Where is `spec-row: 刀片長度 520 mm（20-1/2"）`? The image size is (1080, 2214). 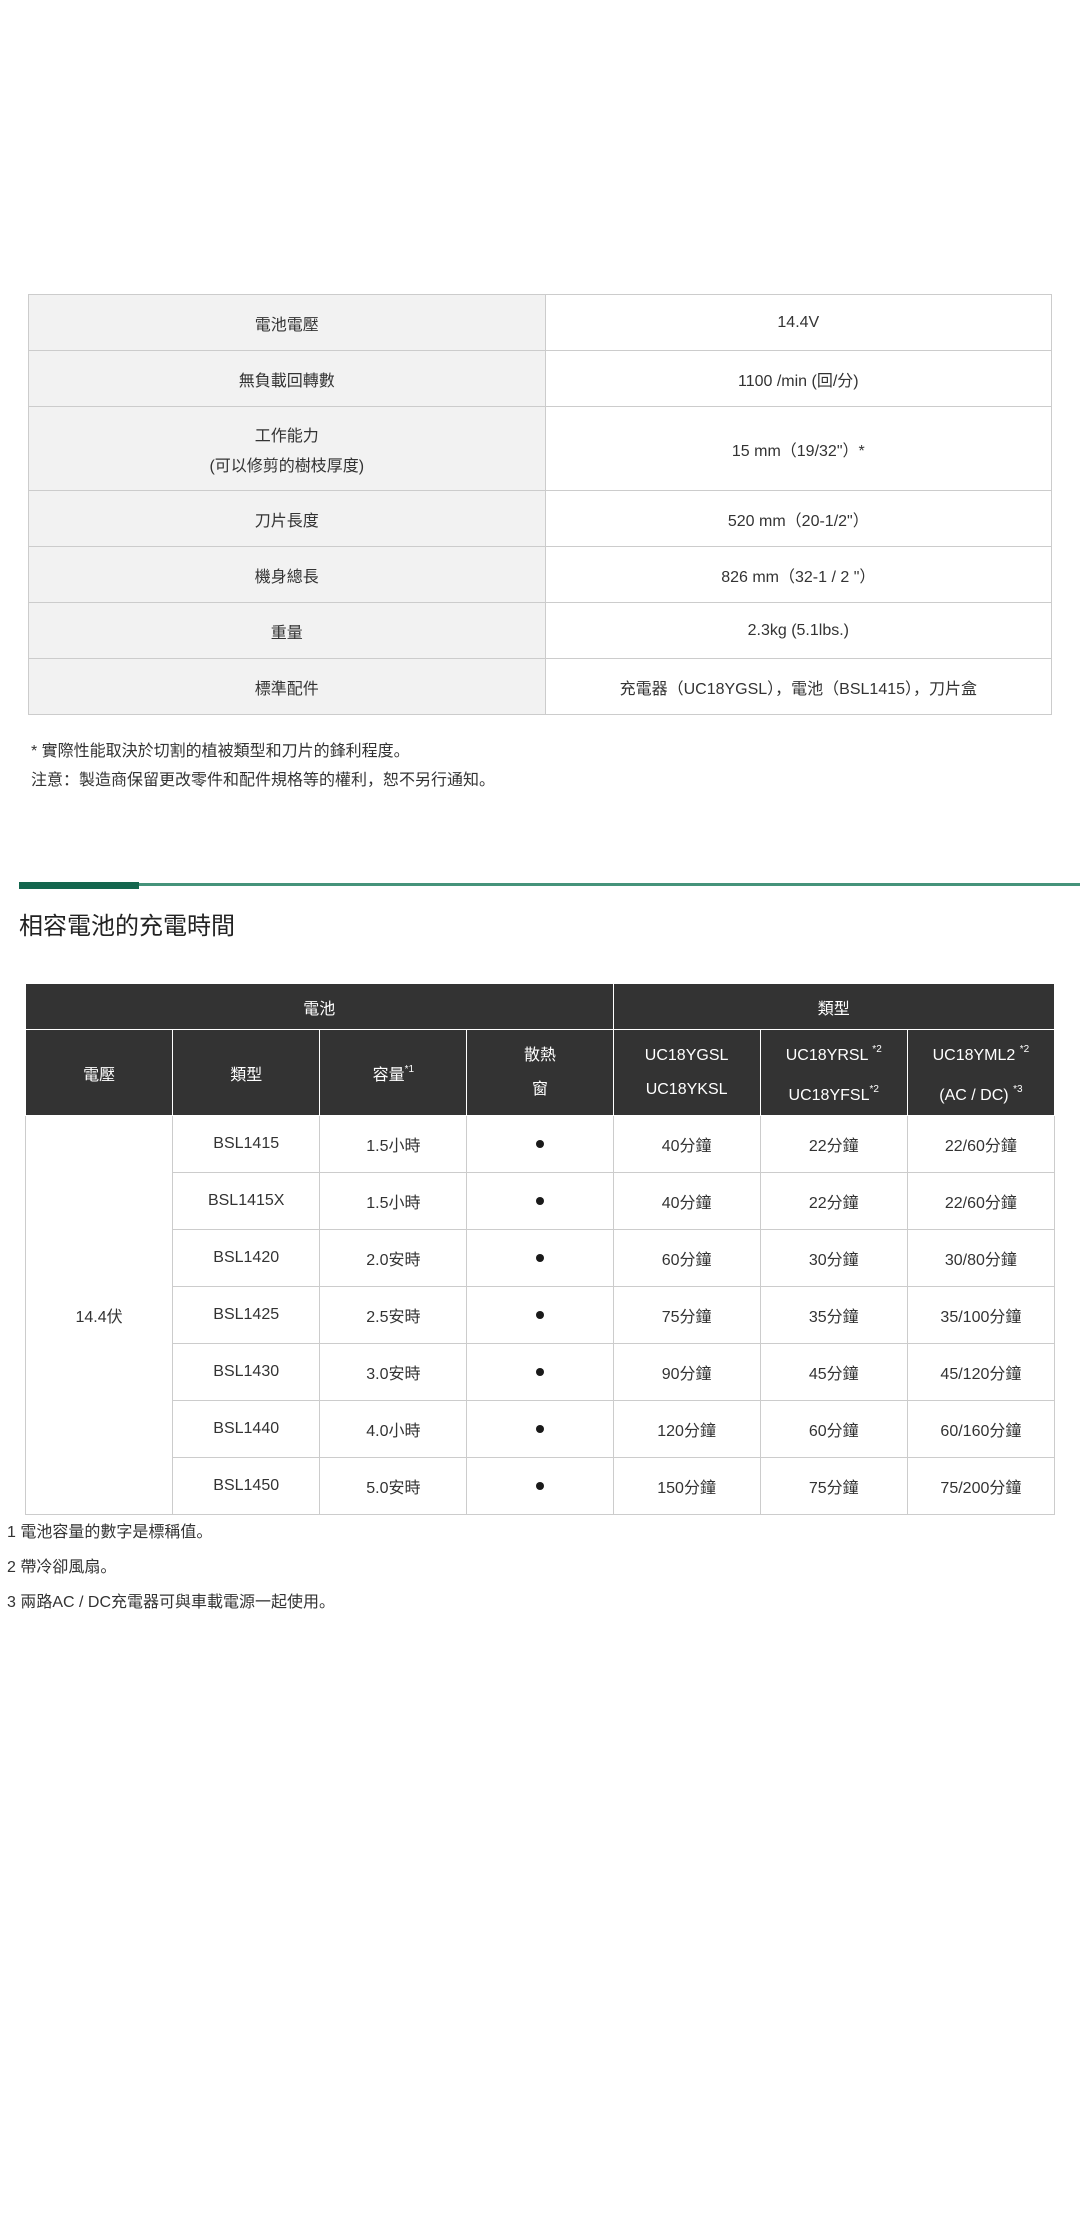 spec-row: 刀片長度 520 mm（20-1/2"） is located at coordinates (540, 518).